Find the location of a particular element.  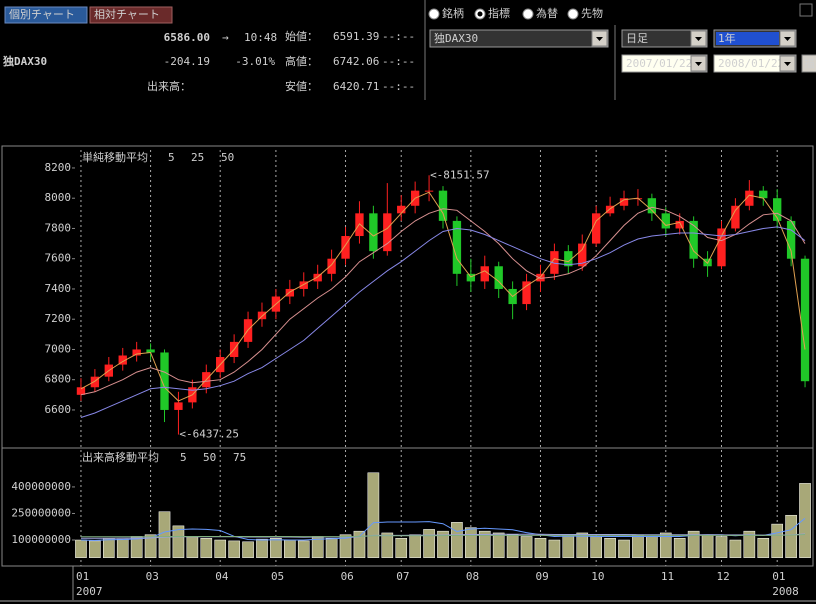

y-tick-label: 8000 is located at coordinates (58, 197).